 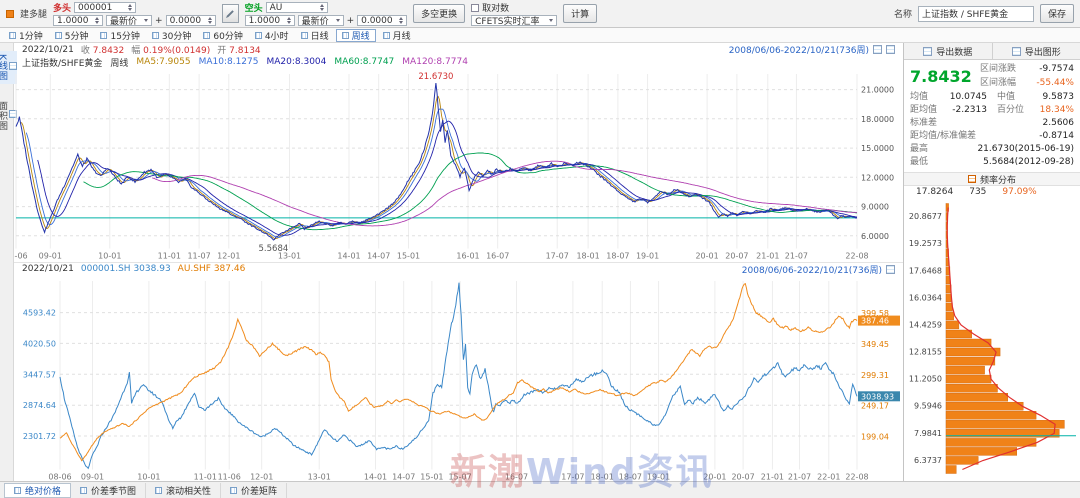 What do you see at coordinates (382, 20) in the screenshot?
I see `short-offset-input: 0.0000` at bounding box center [382, 20].